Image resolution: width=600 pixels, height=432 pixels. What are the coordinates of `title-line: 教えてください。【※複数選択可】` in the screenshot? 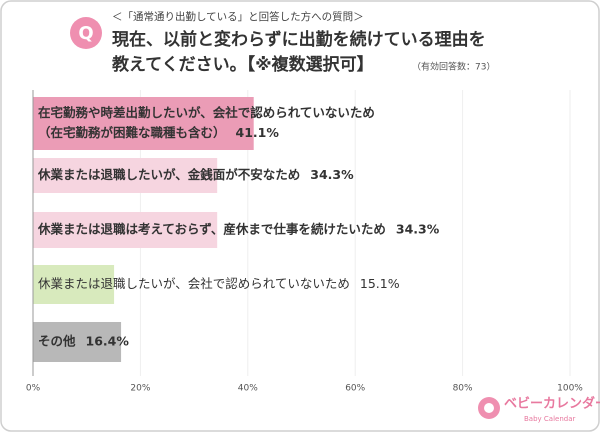 It's located at (242, 64).